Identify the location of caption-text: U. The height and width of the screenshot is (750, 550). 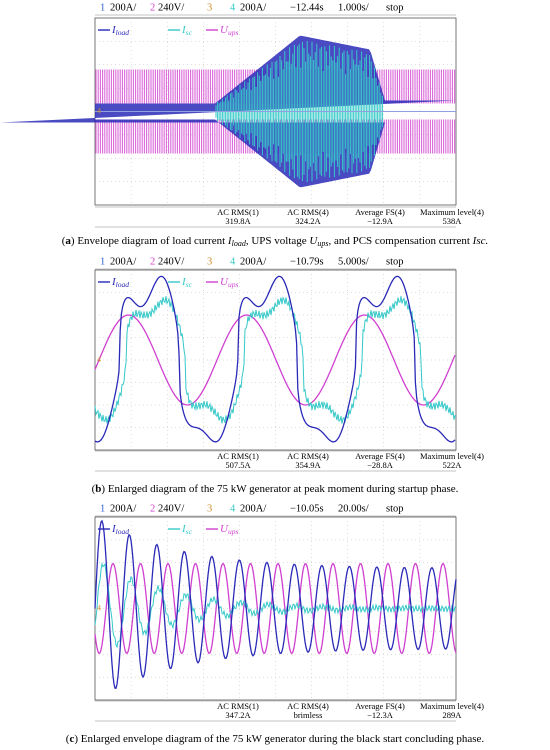
(313, 241).